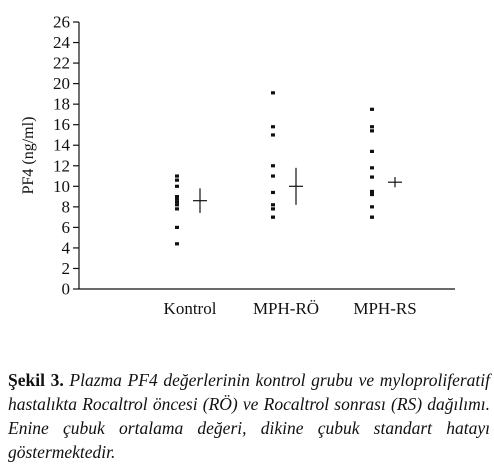 This screenshot has width=494, height=468. Describe the element at coordinates (62, 42) in the screenshot. I see `y-tick-label: 24` at that location.